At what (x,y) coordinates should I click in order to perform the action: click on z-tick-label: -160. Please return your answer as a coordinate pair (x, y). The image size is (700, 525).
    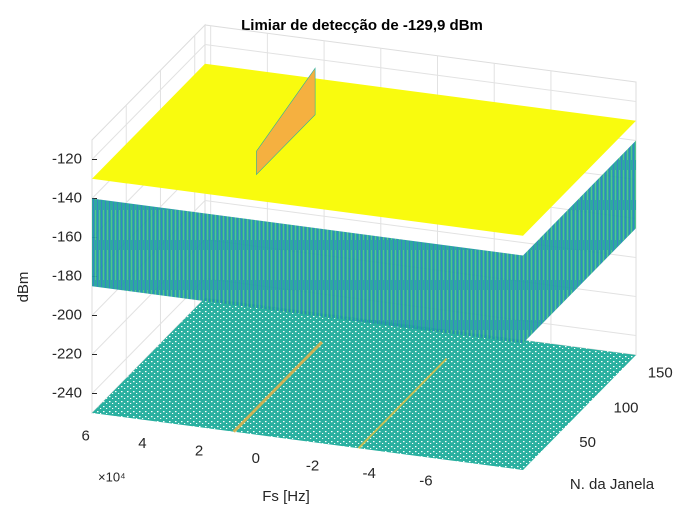
    Looking at the image, I should click on (67, 236).